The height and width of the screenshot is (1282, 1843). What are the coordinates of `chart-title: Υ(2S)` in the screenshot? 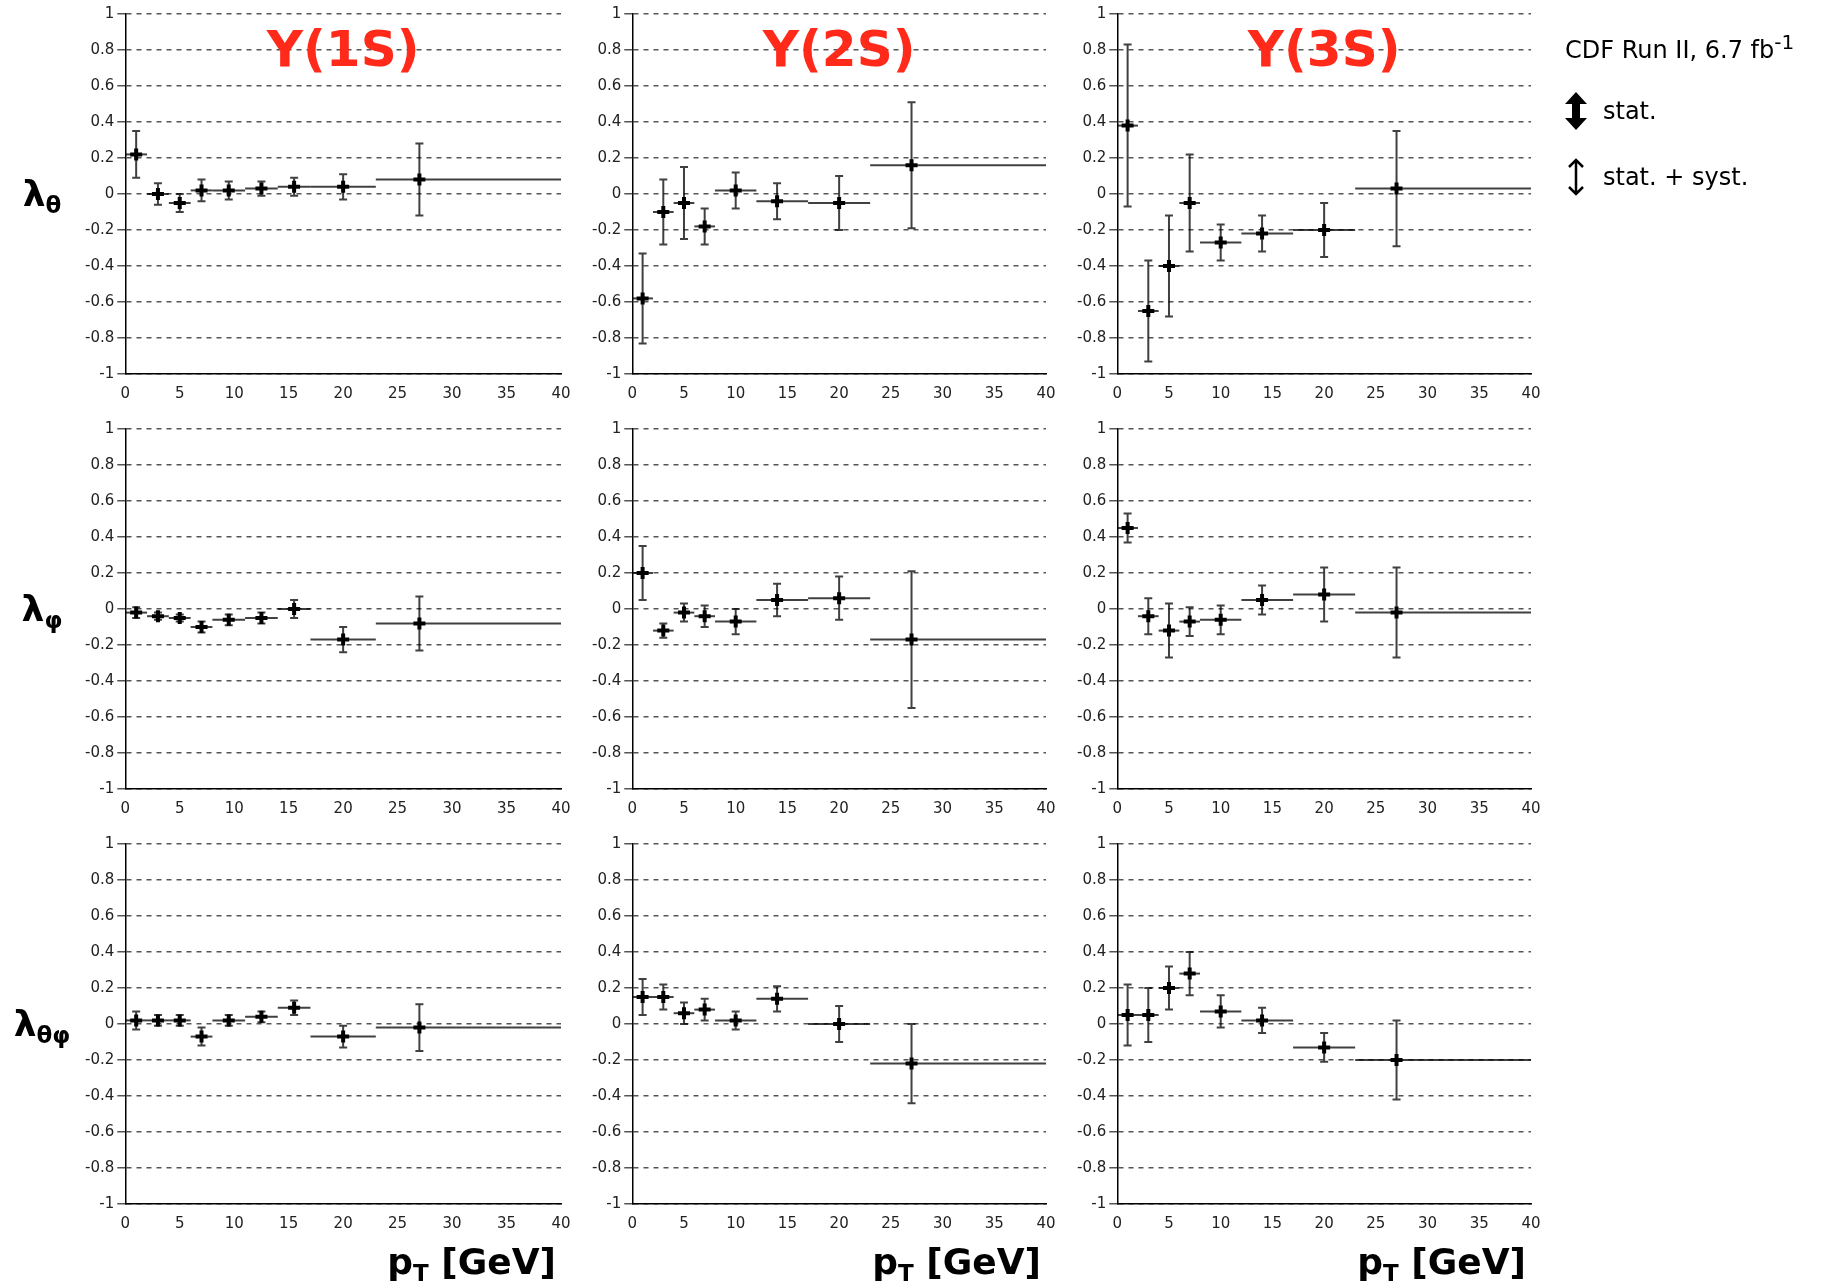 It's located at (838, 49).